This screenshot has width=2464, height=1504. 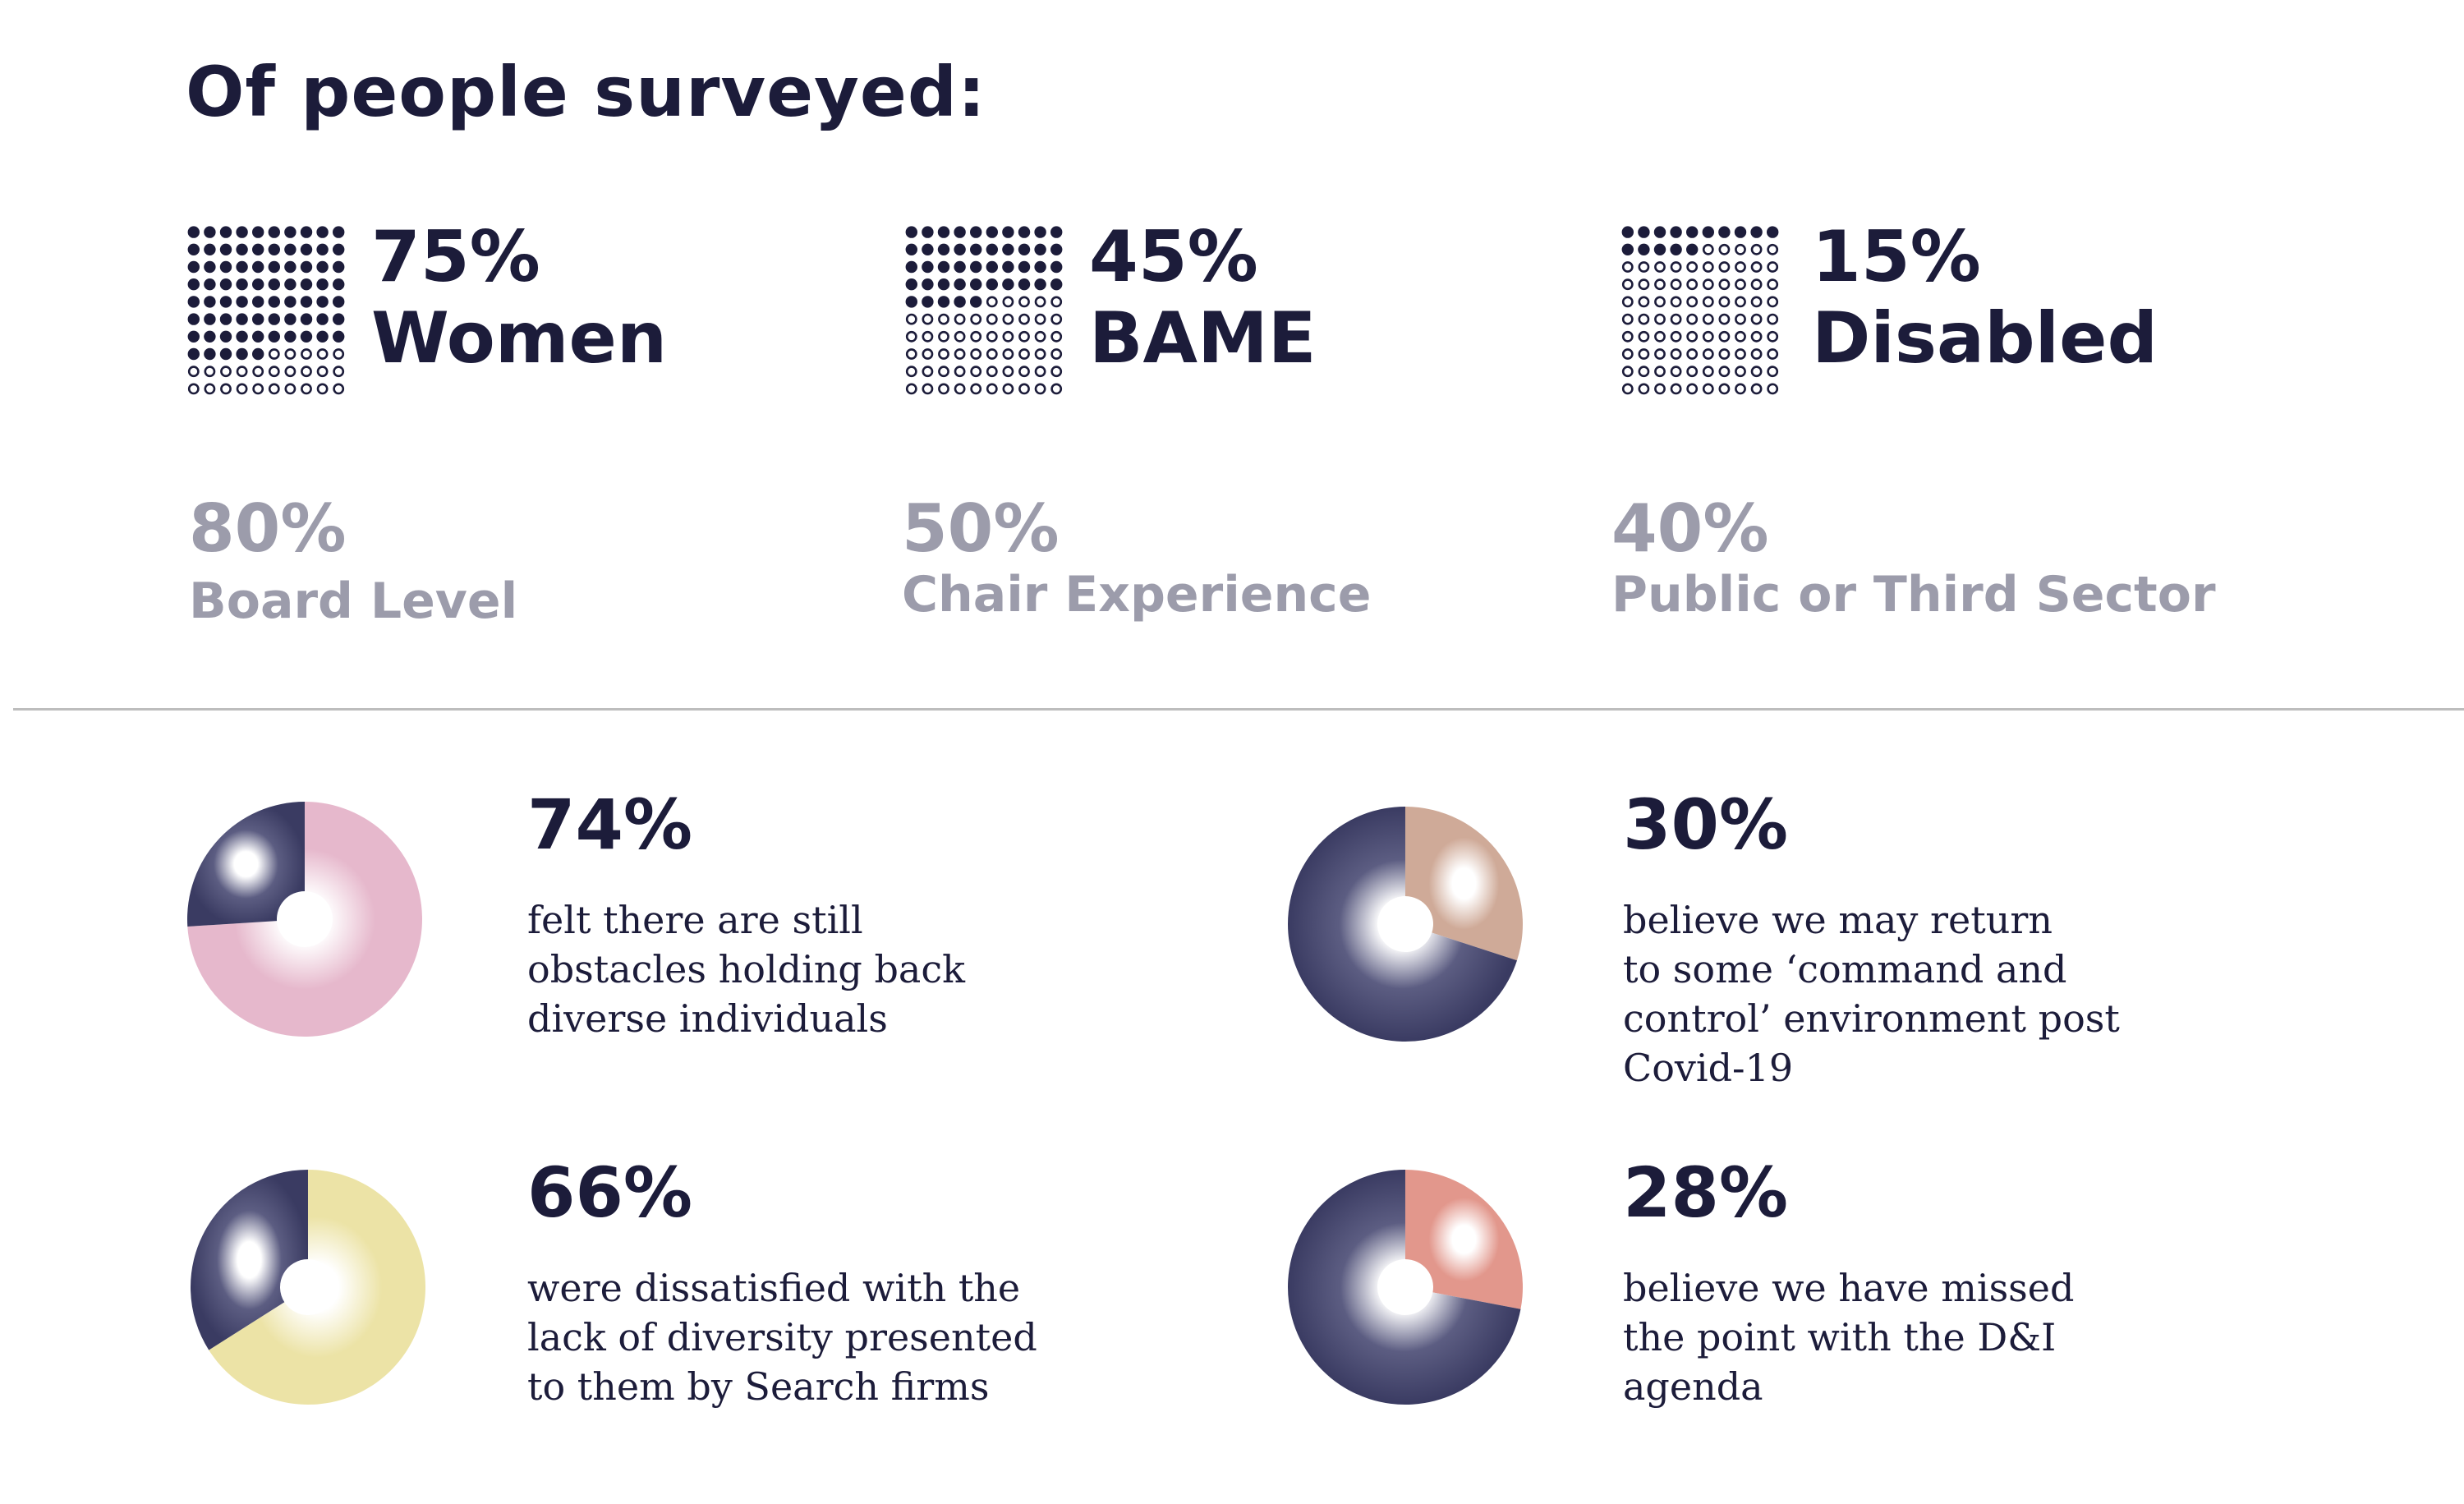 What do you see at coordinates (1690, 528) in the screenshot?
I see `stat-public-third-sector-pct: 40%` at bounding box center [1690, 528].